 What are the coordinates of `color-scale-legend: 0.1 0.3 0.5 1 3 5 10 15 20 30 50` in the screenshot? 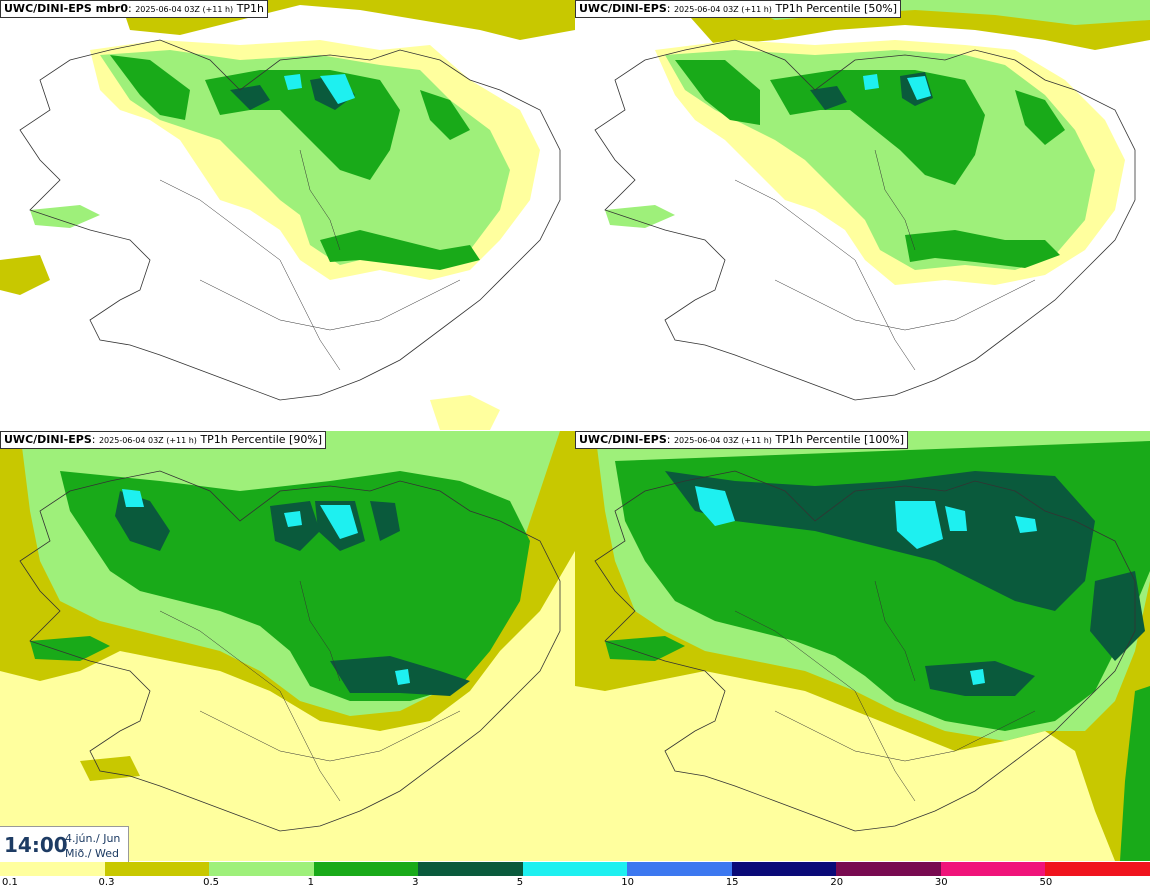 It's located at (575, 876).